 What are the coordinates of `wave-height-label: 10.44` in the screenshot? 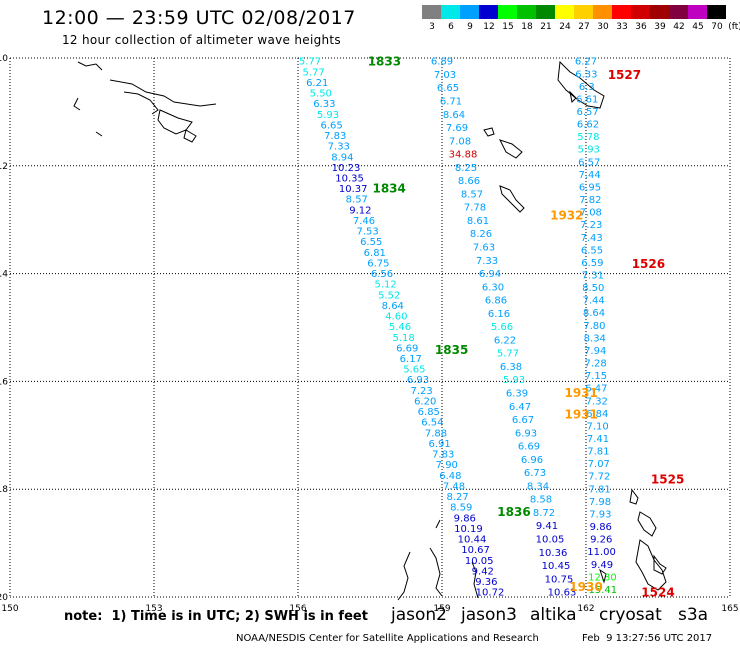 It's located at (472, 540).